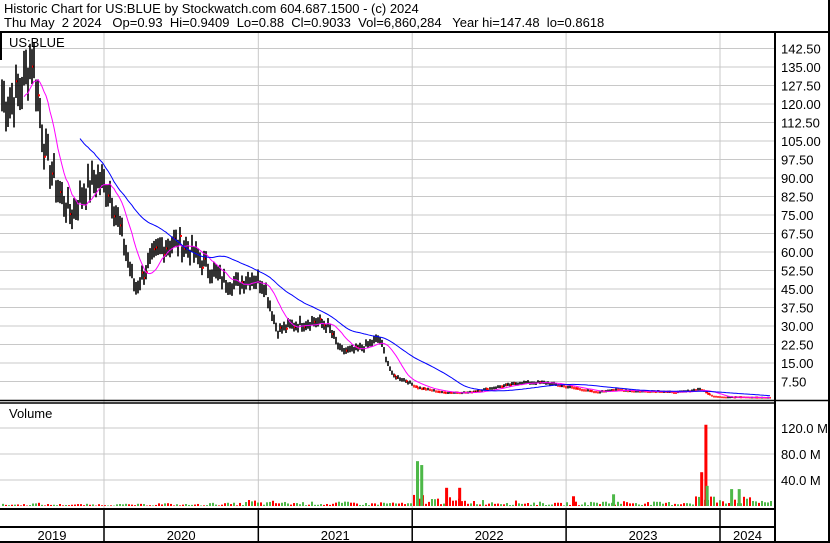 The height and width of the screenshot is (543, 830). What do you see at coordinates (797, 234) in the screenshot?
I see `price-tick-label: 67.50` at bounding box center [797, 234].